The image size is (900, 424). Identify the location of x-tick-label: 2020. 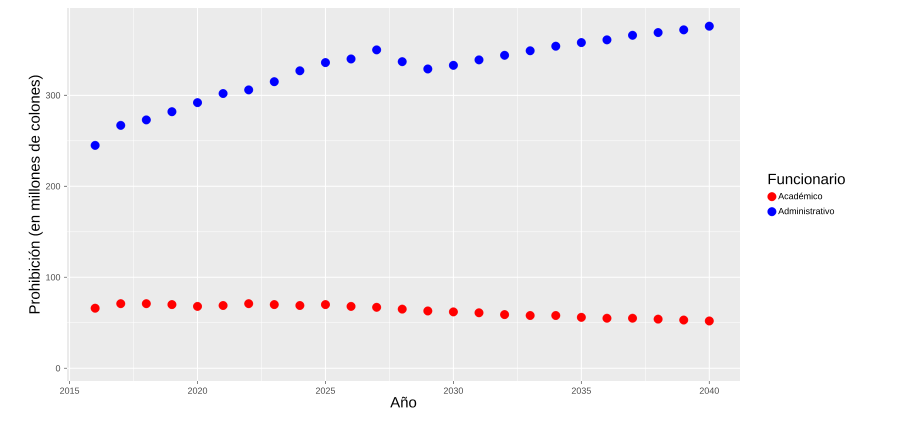
(198, 391).